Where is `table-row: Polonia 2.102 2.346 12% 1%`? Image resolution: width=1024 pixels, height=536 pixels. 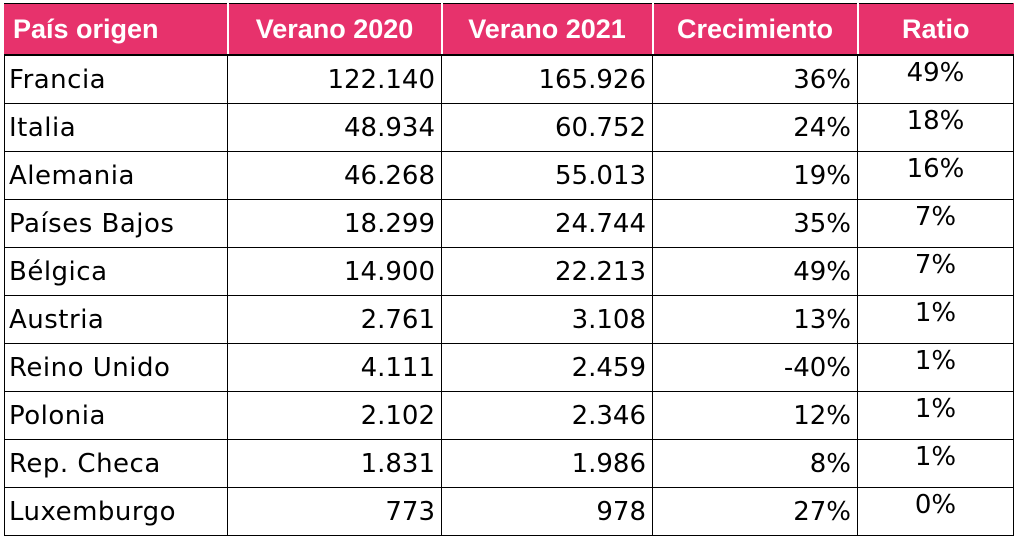
table-row: Polonia 2.102 2.346 12% 1% is located at coordinates (509, 415).